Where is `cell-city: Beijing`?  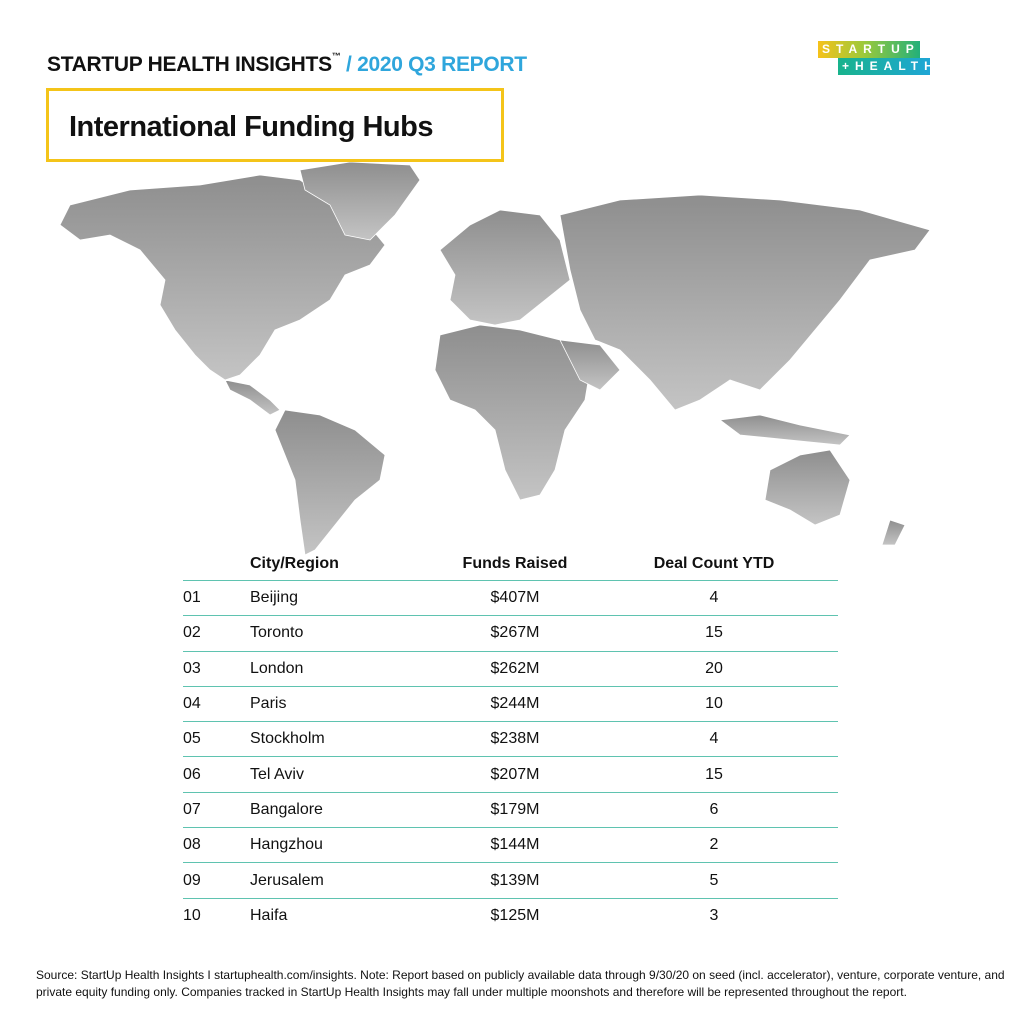 cell-city: Beijing is located at coordinates (345, 598).